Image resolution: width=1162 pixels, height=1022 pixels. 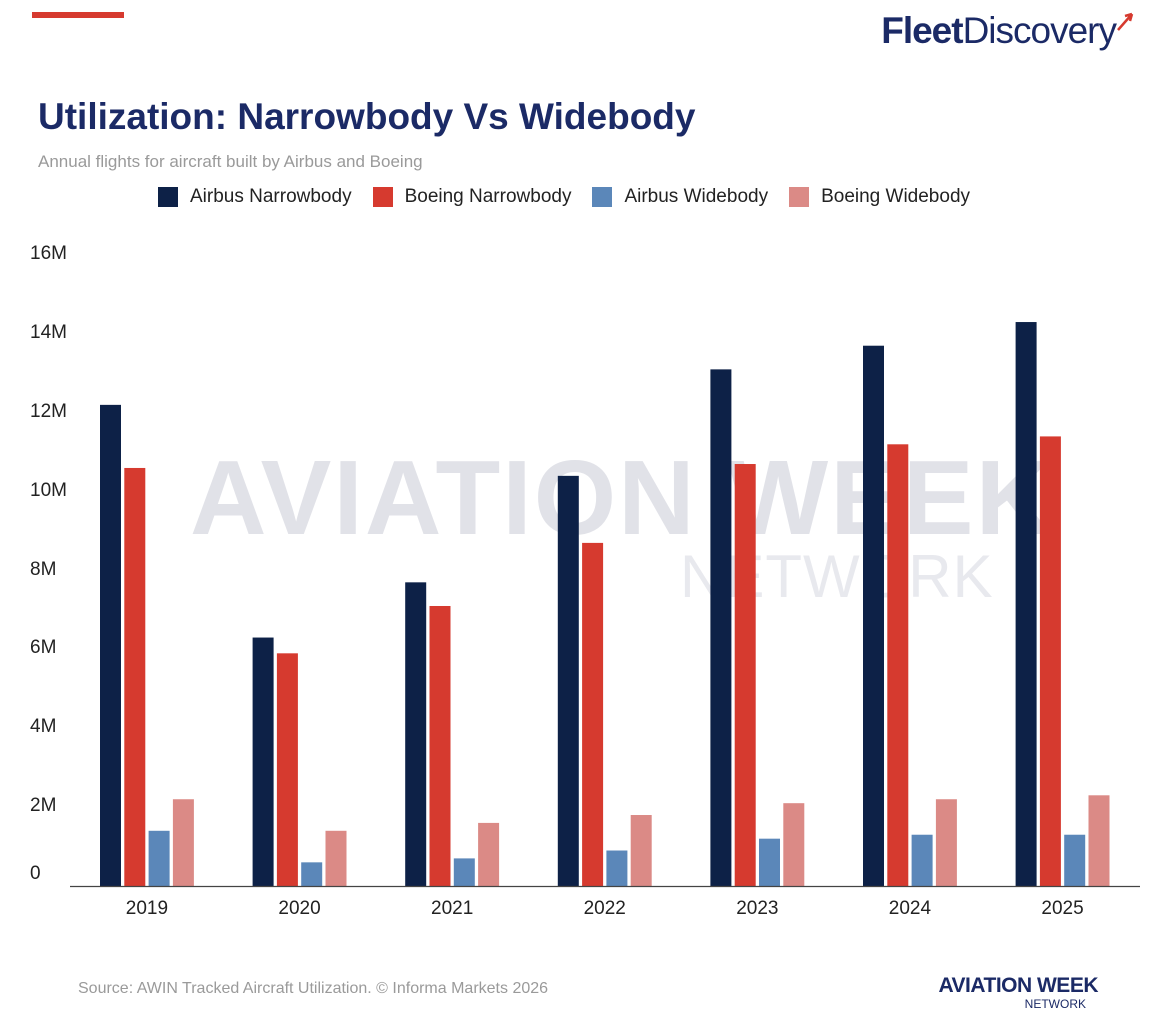 What do you see at coordinates (1050, 661) in the screenshot?
I see `bar-boeing-narrowbody-2025` at bounding box center [1050, 661].